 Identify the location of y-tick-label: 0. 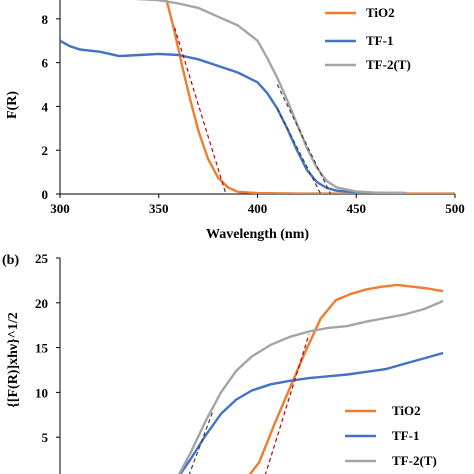
(45, 194).